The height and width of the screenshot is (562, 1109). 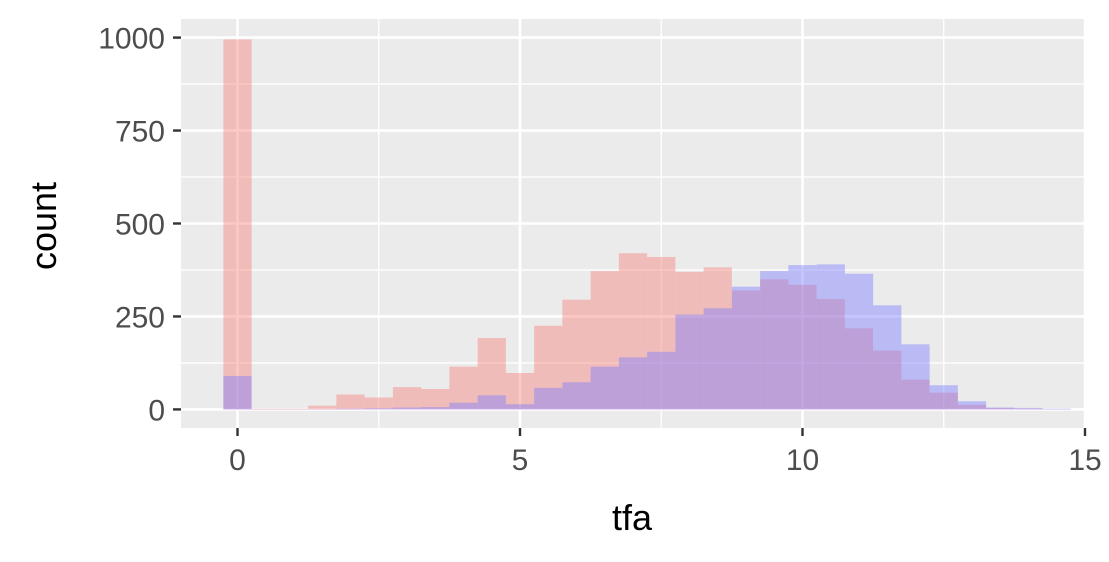 I want to click on x-axis-tick-labels: 0 5 10 15, so click(x=665, y=460).